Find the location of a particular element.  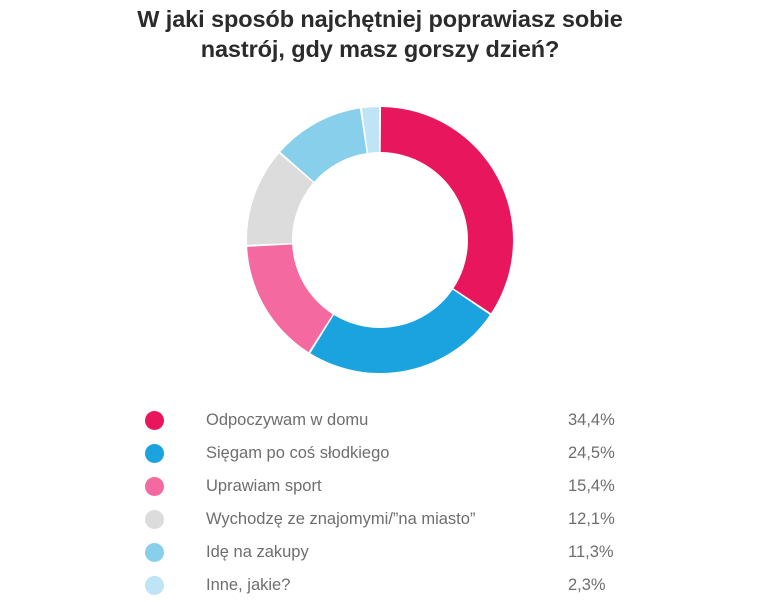

legend-item-label: Idę na zakupy is located at coordinates (257, 552).